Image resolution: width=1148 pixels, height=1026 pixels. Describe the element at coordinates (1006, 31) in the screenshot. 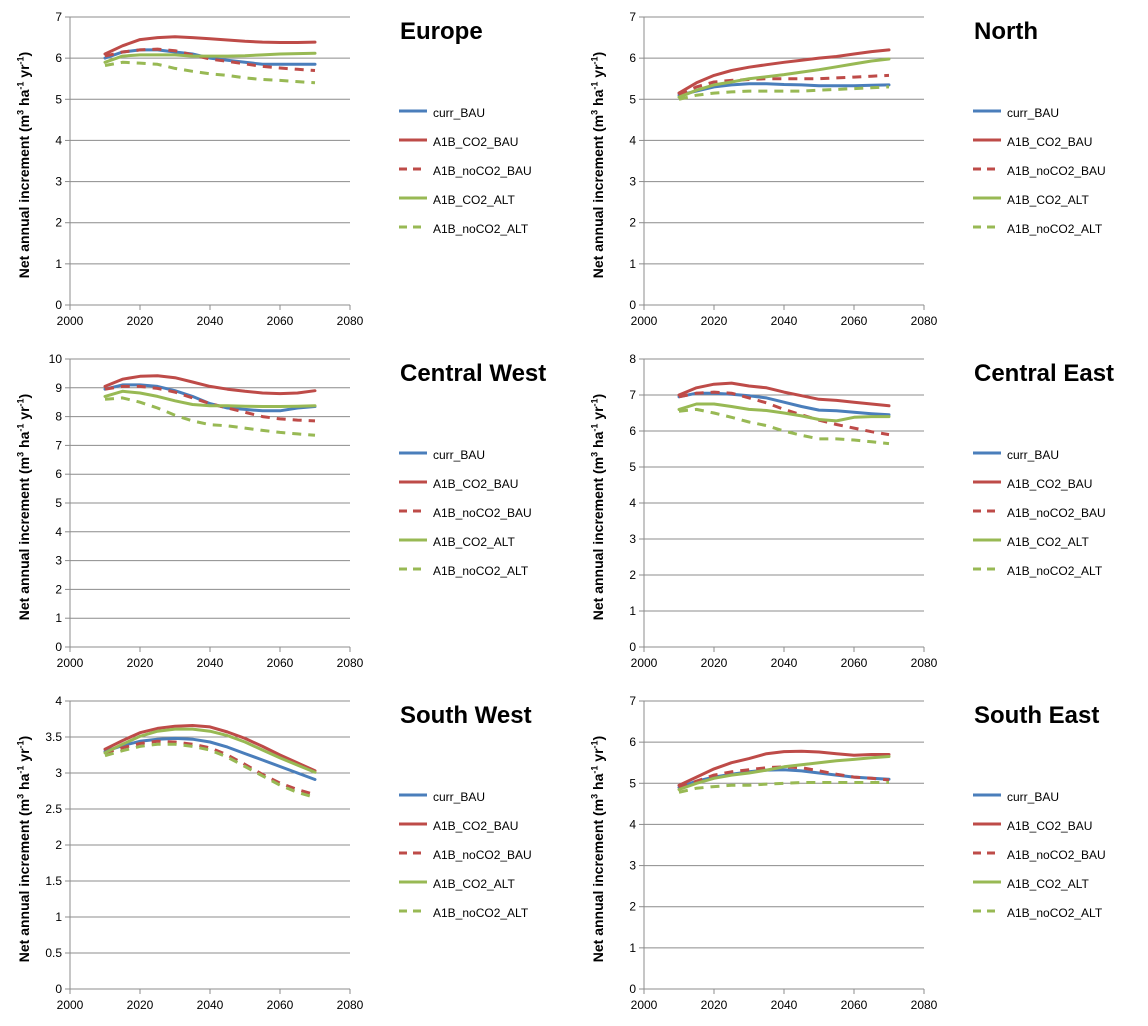

I see `chart-title: North` at that location.